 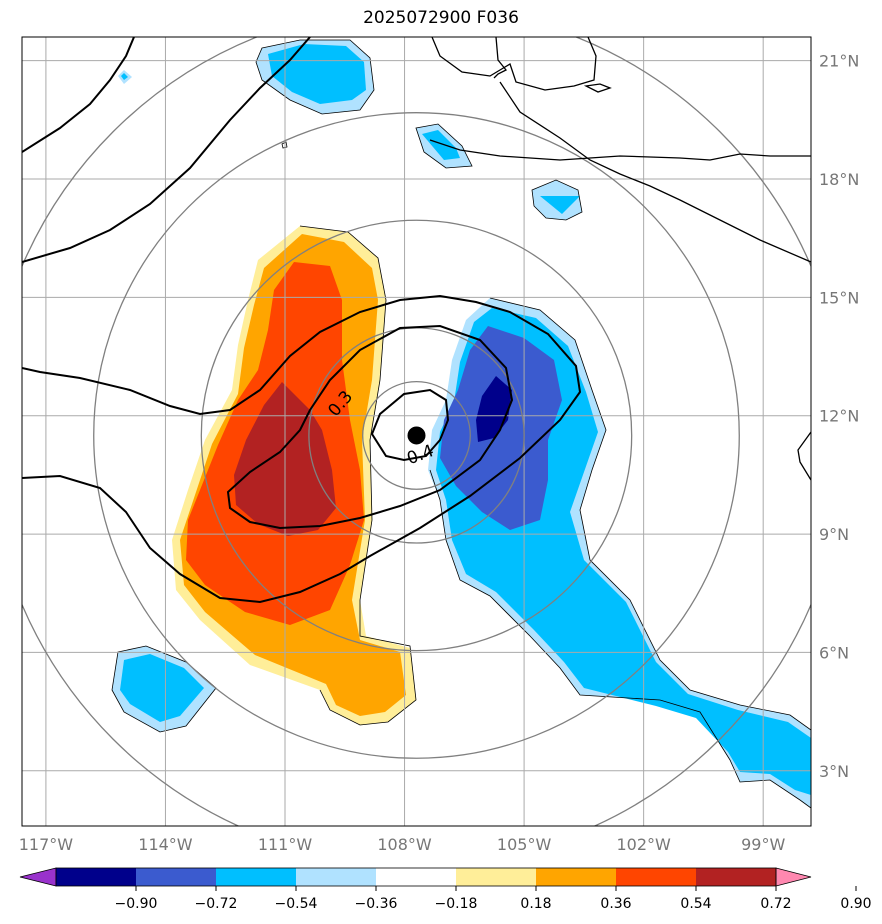 I want to click on lon-tick-label: 117°W, so click(x=46, y=844).